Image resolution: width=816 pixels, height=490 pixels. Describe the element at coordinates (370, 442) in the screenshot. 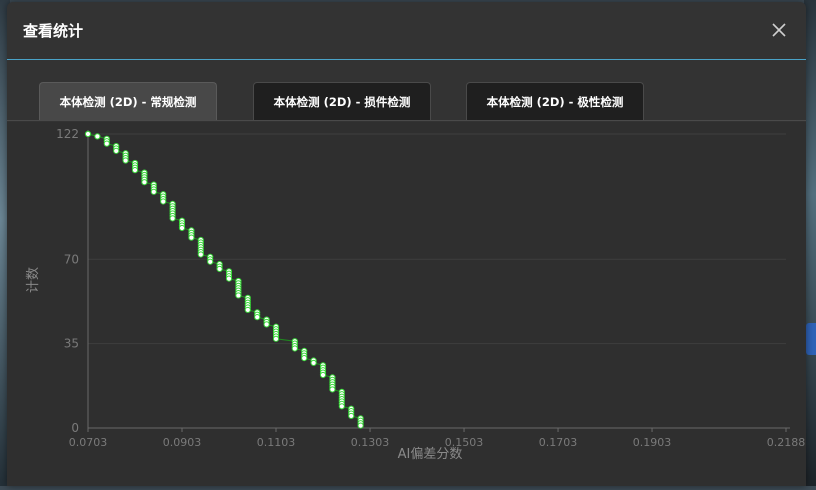

I see `x-tick-label: 0.1303` at that location.